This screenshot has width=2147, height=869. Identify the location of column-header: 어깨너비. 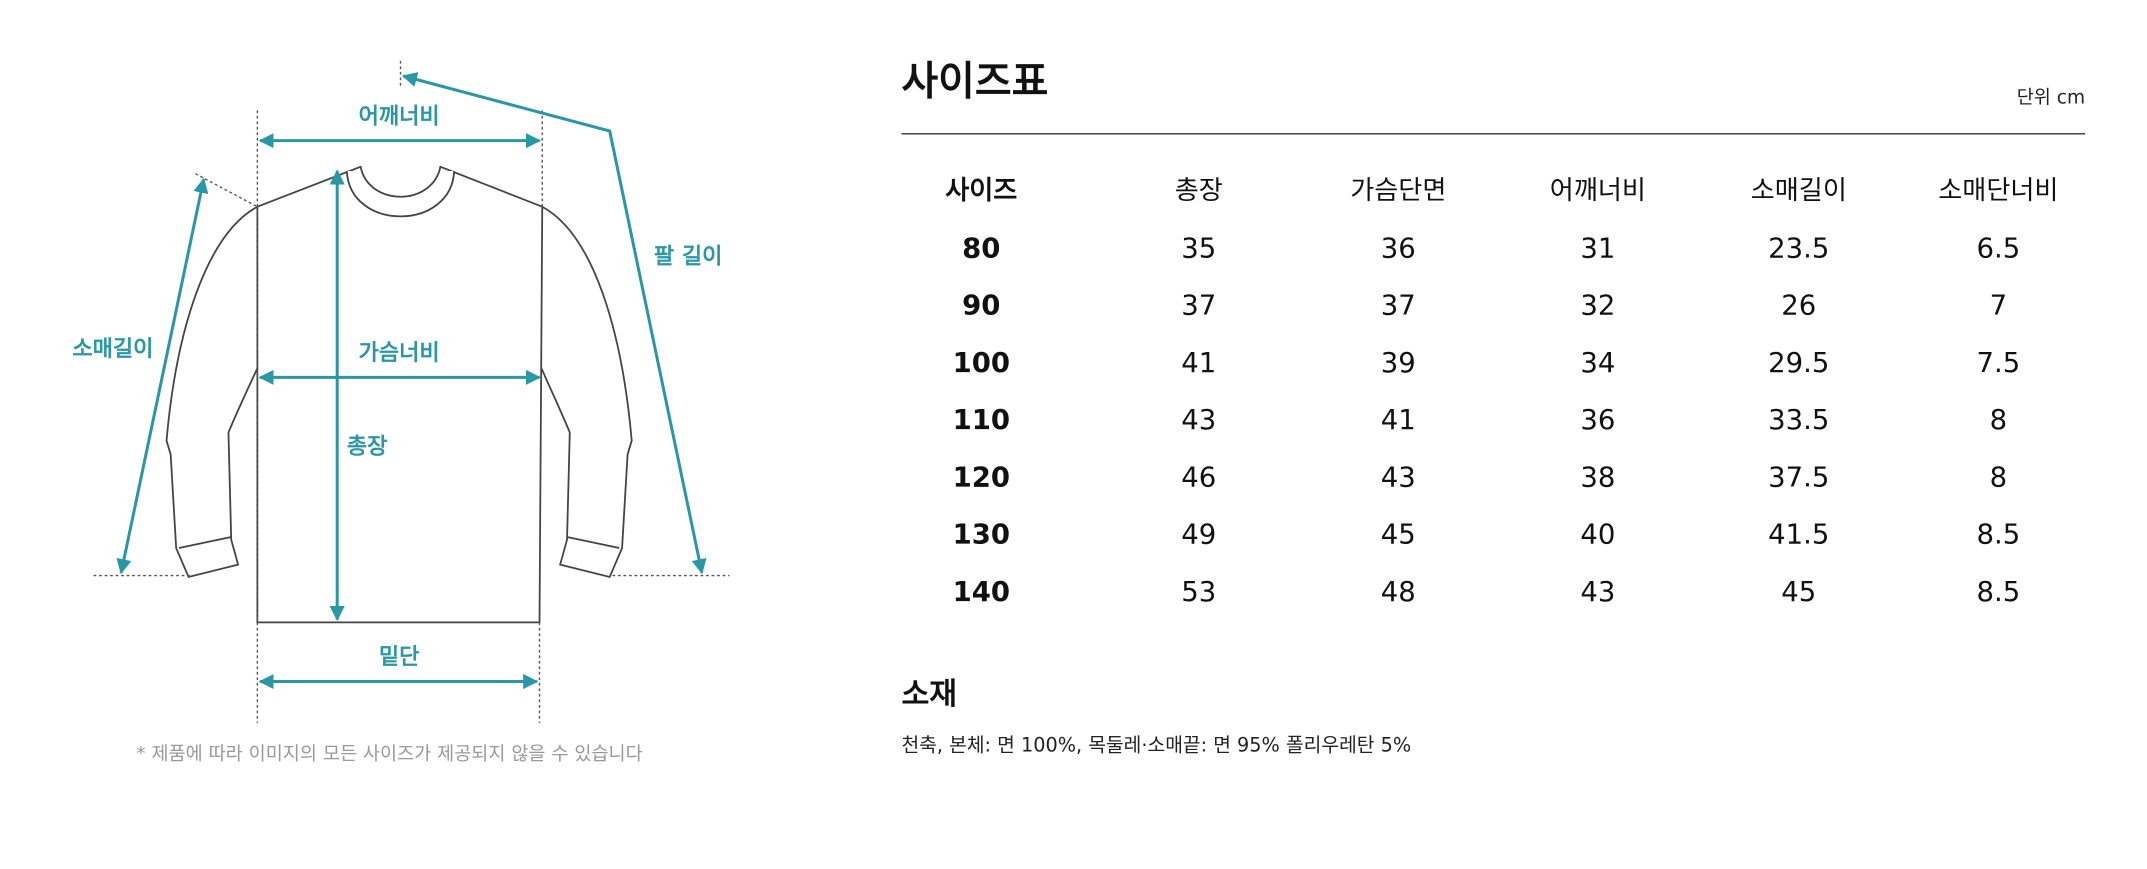
(1598, 191).